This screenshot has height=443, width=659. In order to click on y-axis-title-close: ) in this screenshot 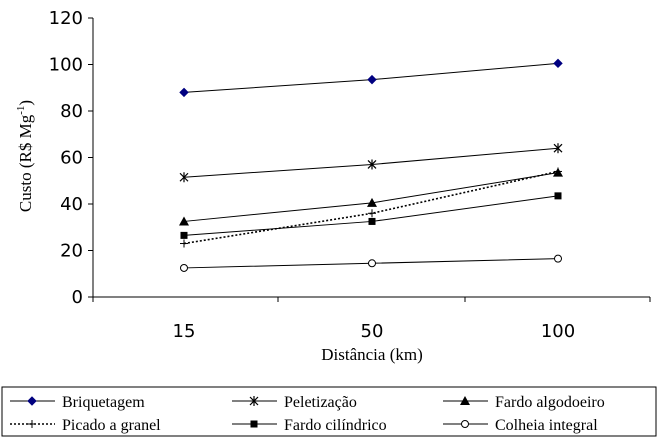, I will do `click(25, 103)`.